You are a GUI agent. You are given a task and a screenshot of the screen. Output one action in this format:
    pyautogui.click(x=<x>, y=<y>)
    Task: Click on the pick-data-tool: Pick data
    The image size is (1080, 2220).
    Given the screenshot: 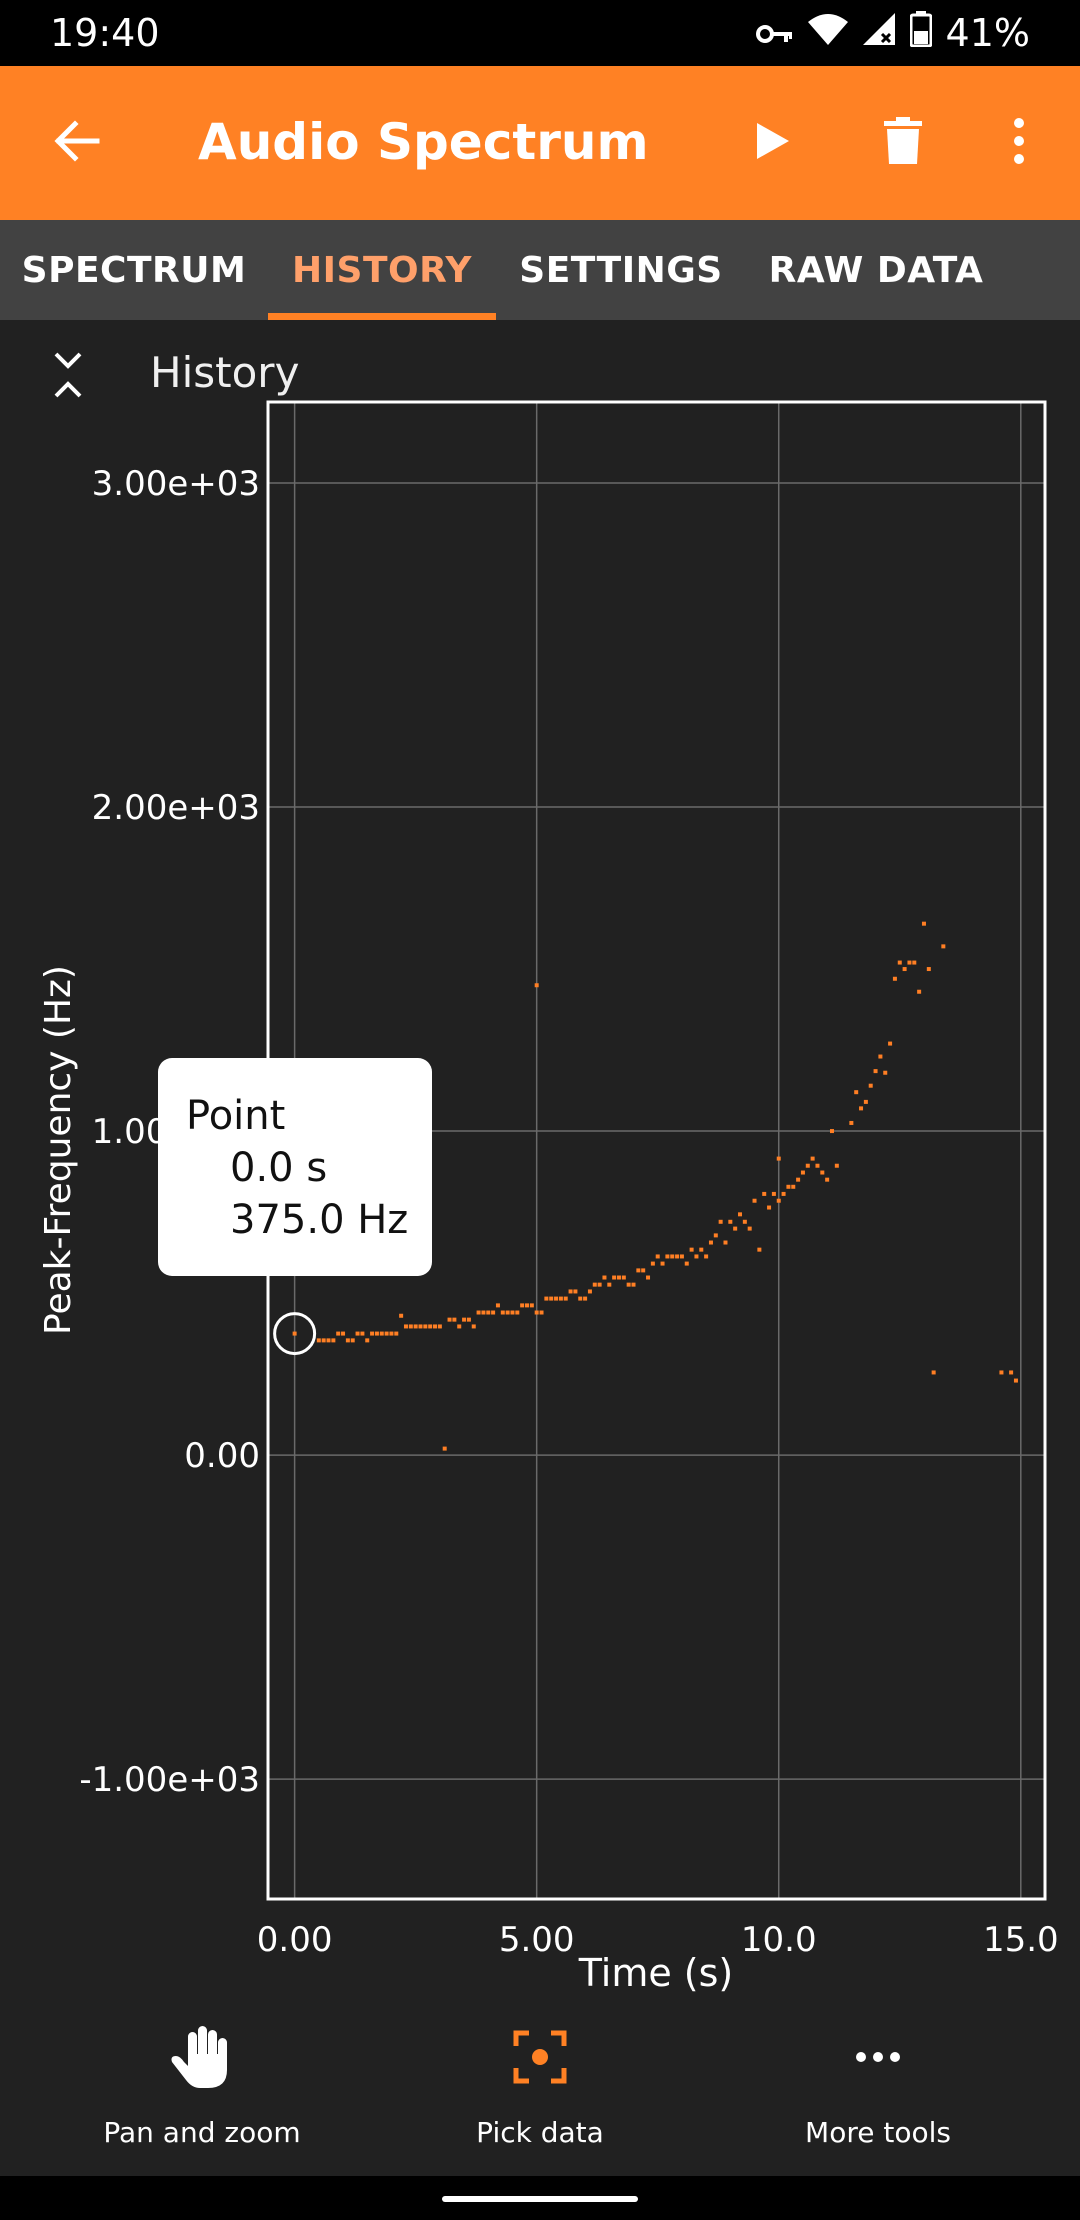 What is the action you would take?
    pyautogui.click(x=540, y=2092)
    